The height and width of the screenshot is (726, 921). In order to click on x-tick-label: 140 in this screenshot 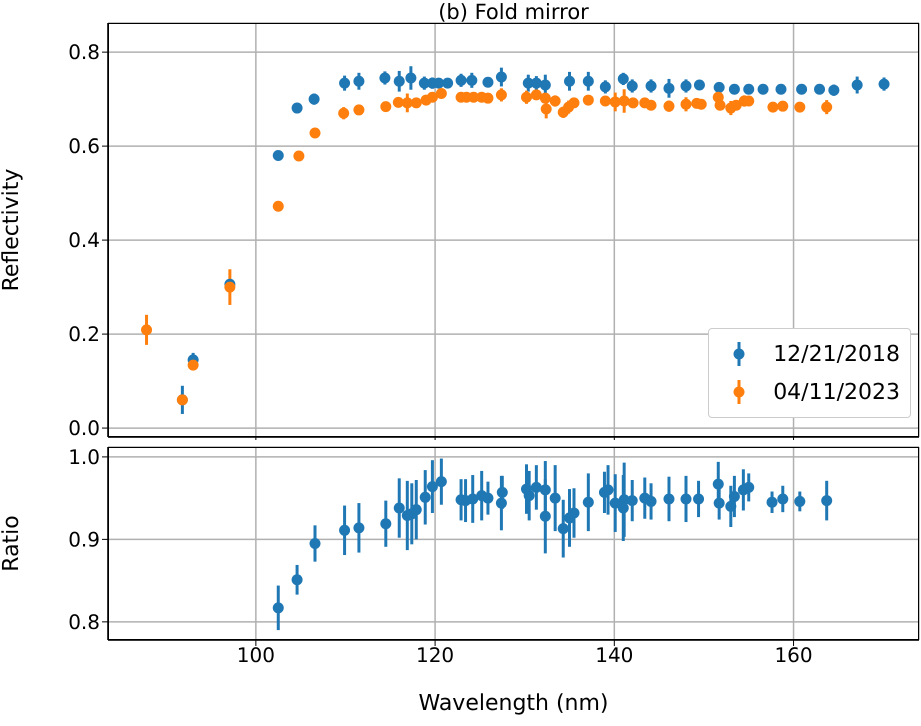, I will do `click(614, 655)`.